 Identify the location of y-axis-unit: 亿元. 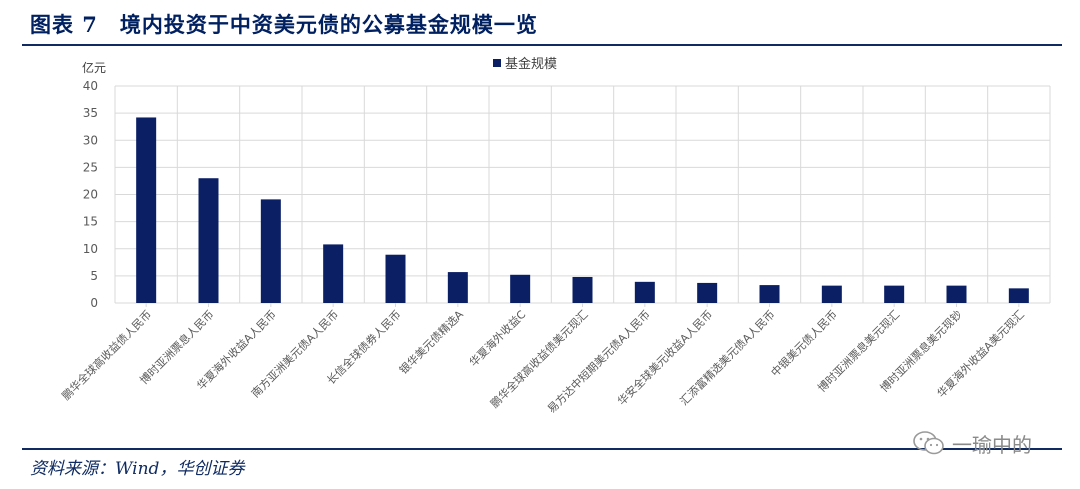
(94, 67).